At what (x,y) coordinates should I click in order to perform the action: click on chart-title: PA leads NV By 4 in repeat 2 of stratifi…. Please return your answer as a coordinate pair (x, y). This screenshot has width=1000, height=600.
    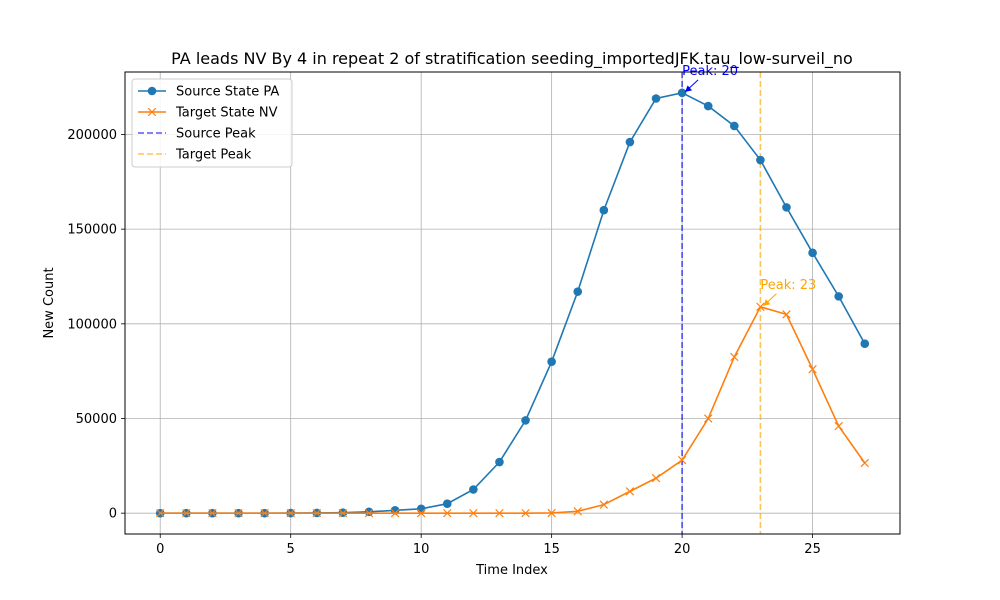
    Looking at the image, I should click on (512, 59).